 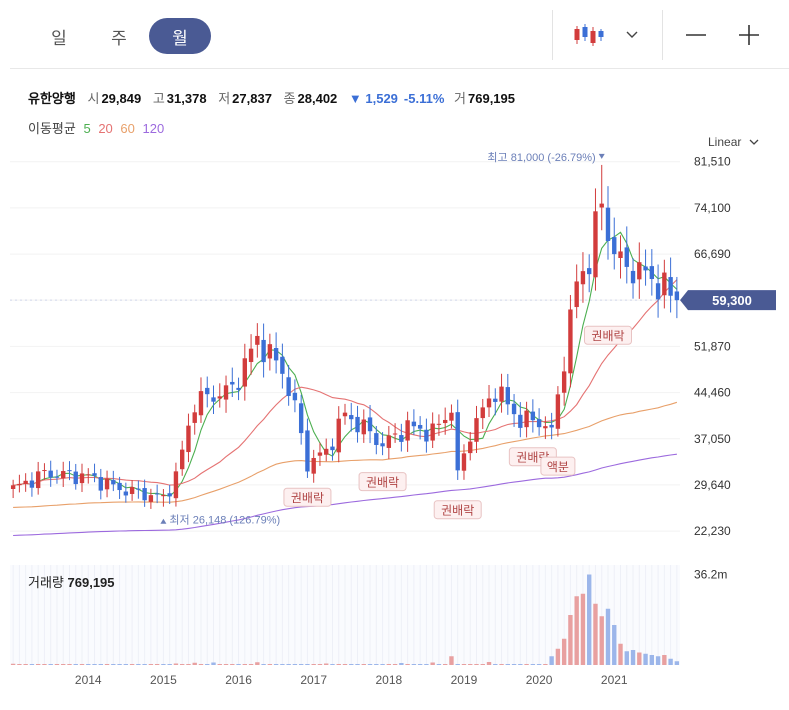 I want to click on tab-weekly: 주, so click(x=119, y=38).